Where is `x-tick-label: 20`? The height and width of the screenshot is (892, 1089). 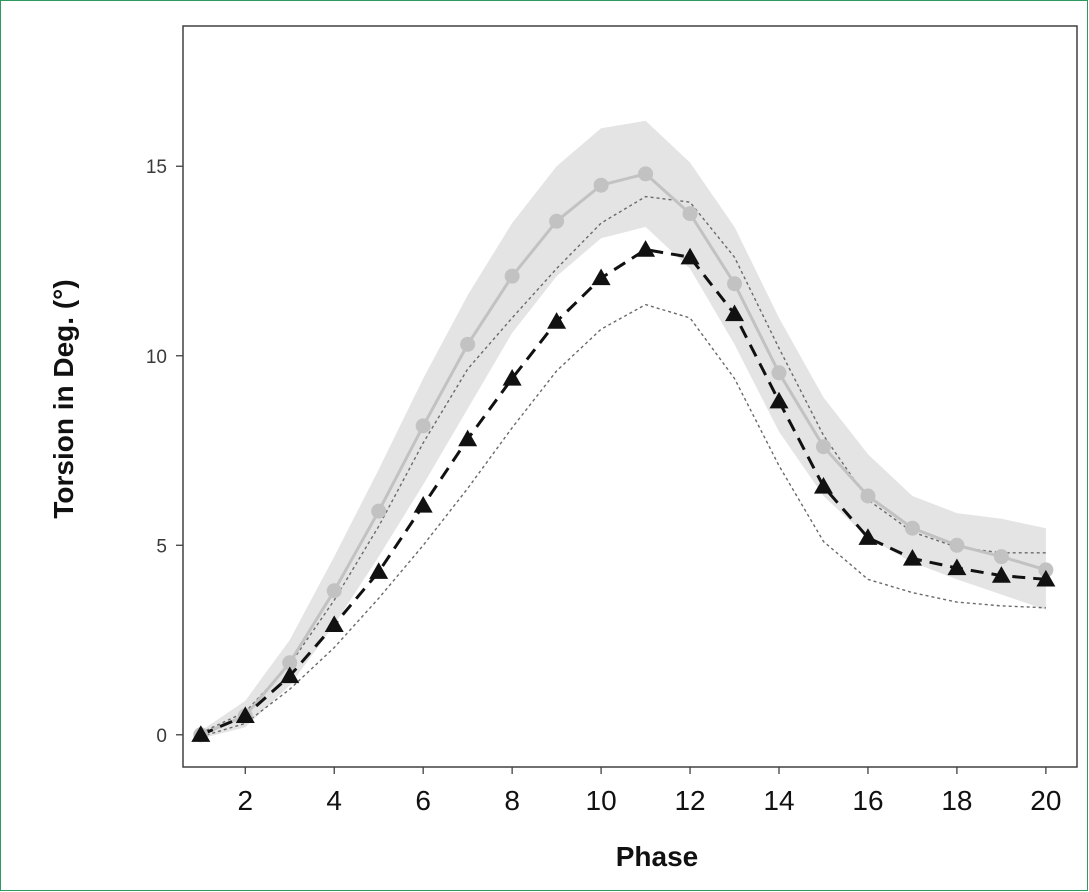 x-tick-label: 20 is located at coordinates (1045, 800).